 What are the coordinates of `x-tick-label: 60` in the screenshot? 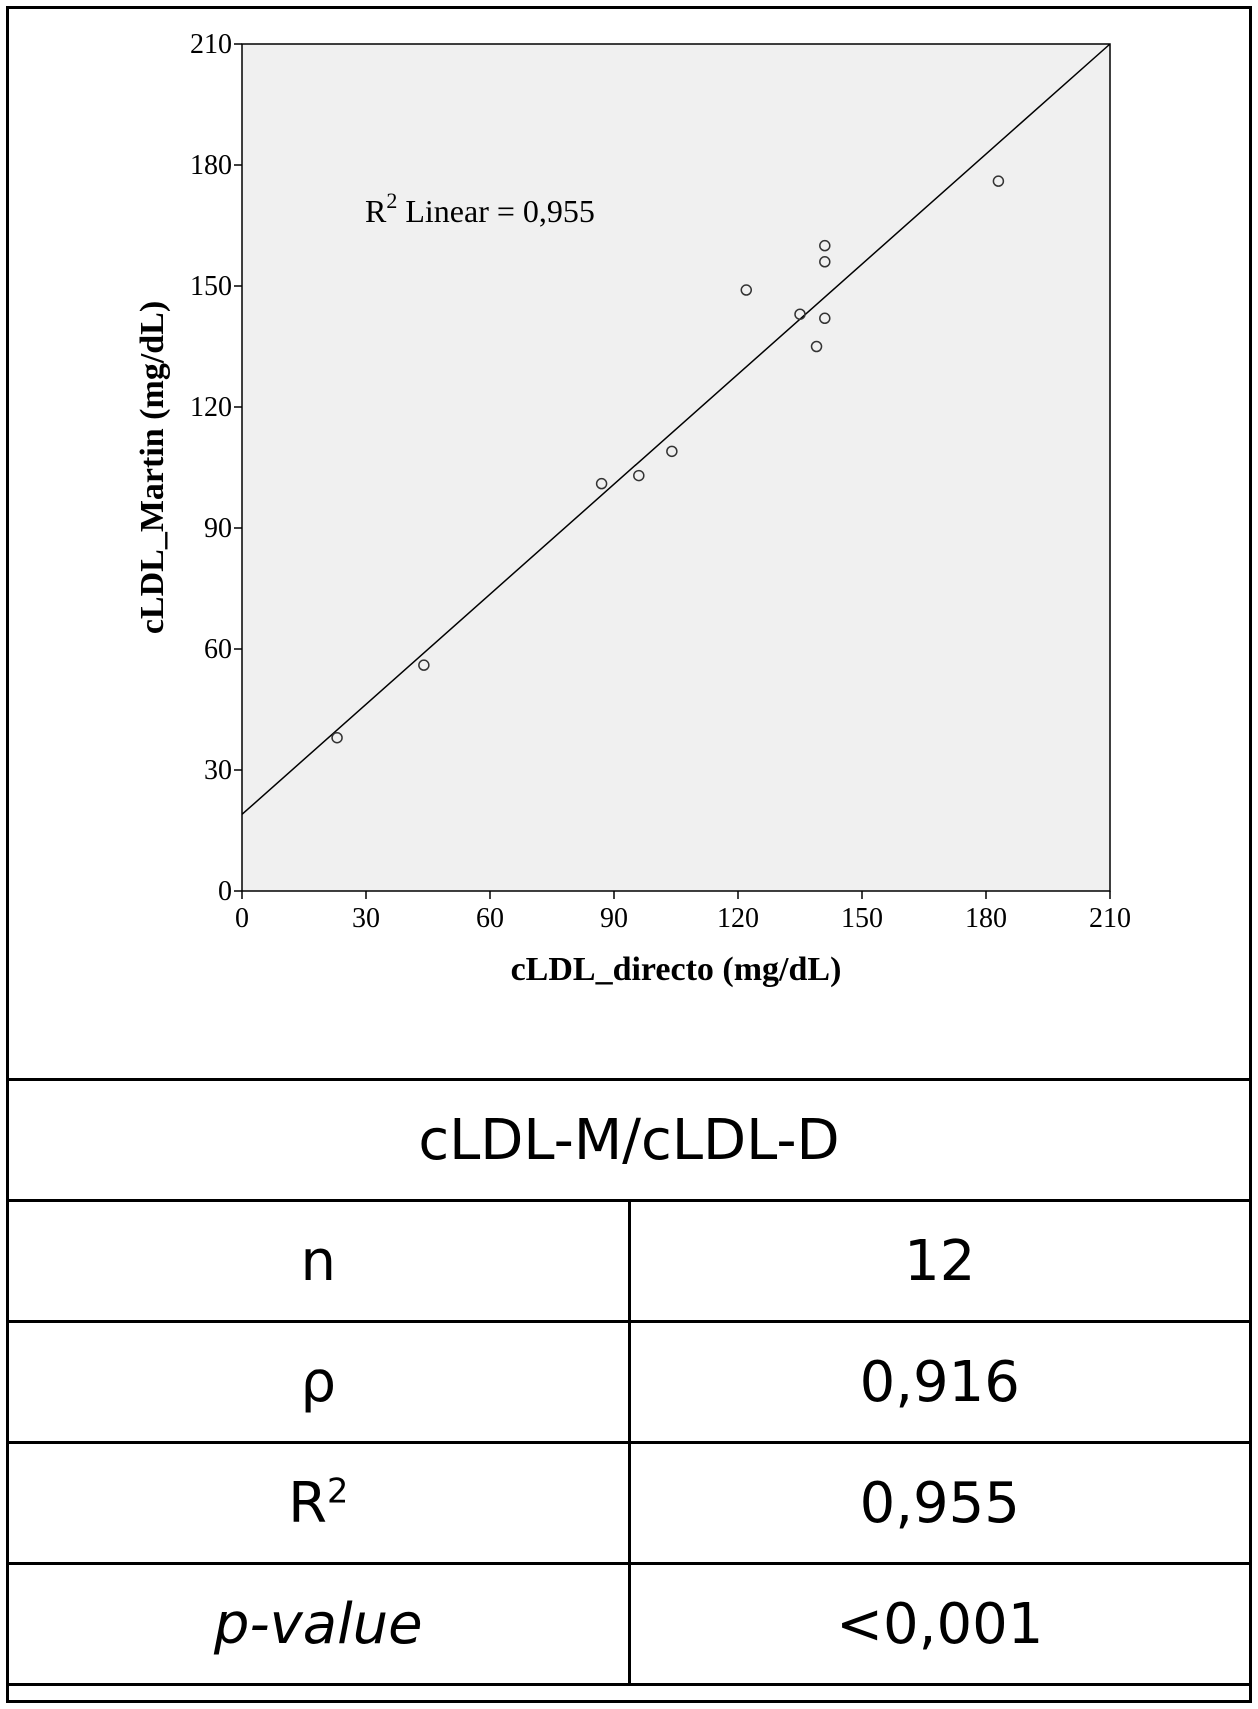 It's located at (490, 918).